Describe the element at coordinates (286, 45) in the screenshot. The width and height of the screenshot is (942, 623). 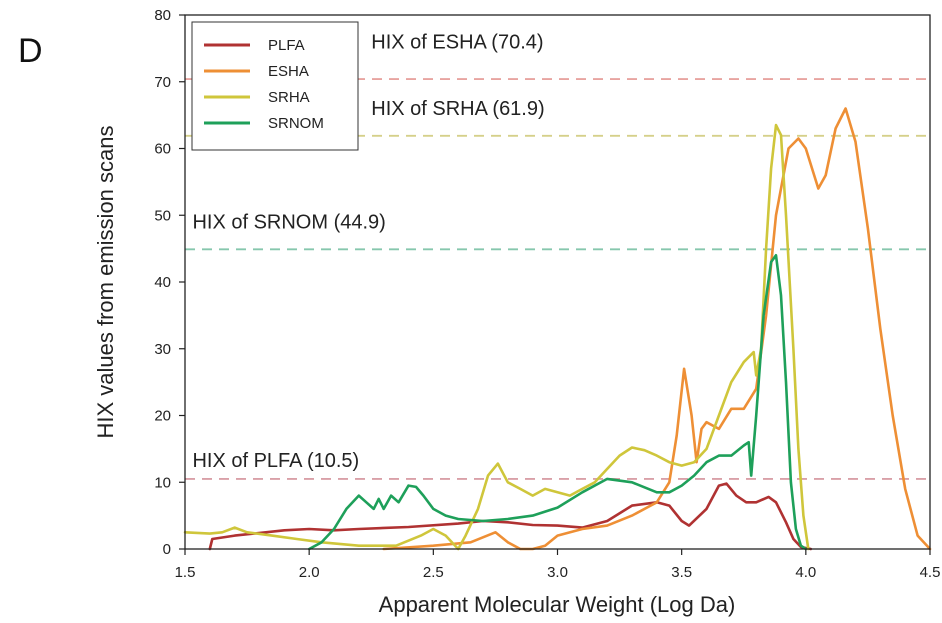
I see `legend-label: PLFA` at that location.